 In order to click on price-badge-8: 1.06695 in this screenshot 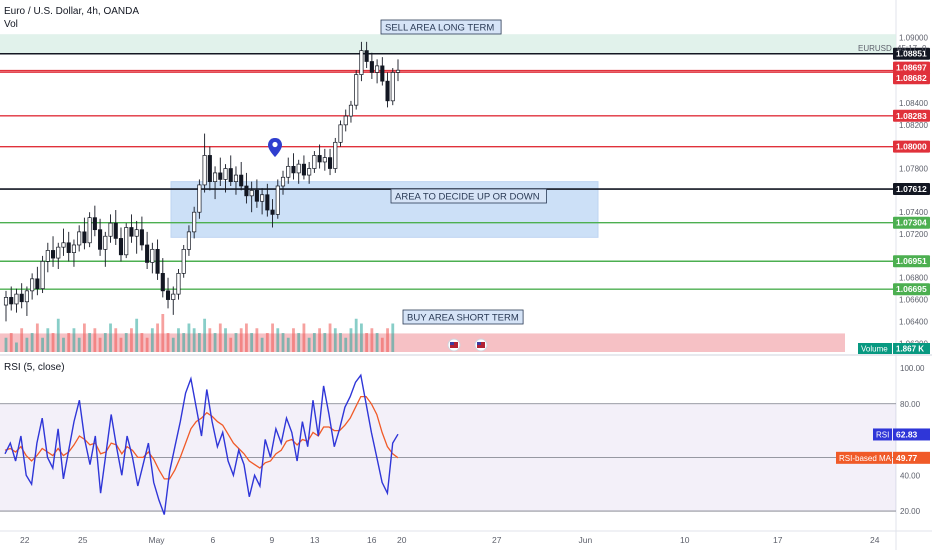, I will do `click(911, 289)`.